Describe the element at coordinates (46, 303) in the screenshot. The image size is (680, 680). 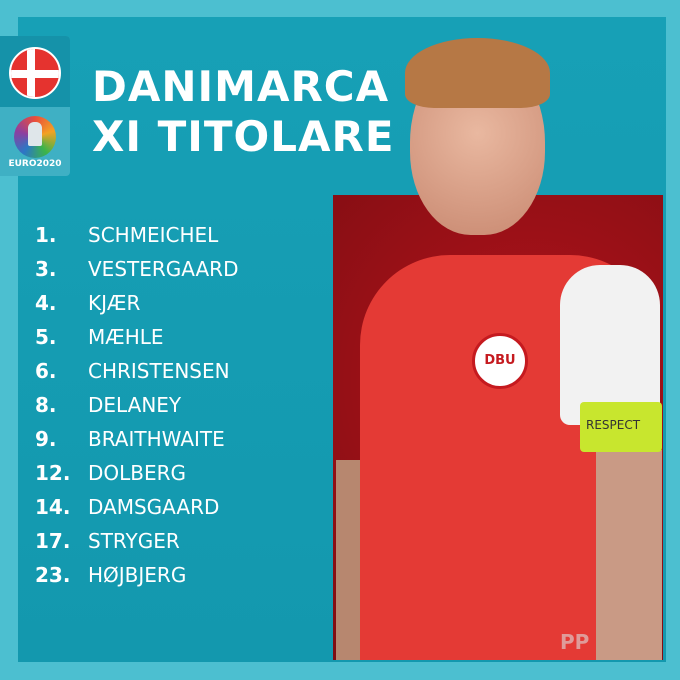
I see `player-number: 4.` at that location.